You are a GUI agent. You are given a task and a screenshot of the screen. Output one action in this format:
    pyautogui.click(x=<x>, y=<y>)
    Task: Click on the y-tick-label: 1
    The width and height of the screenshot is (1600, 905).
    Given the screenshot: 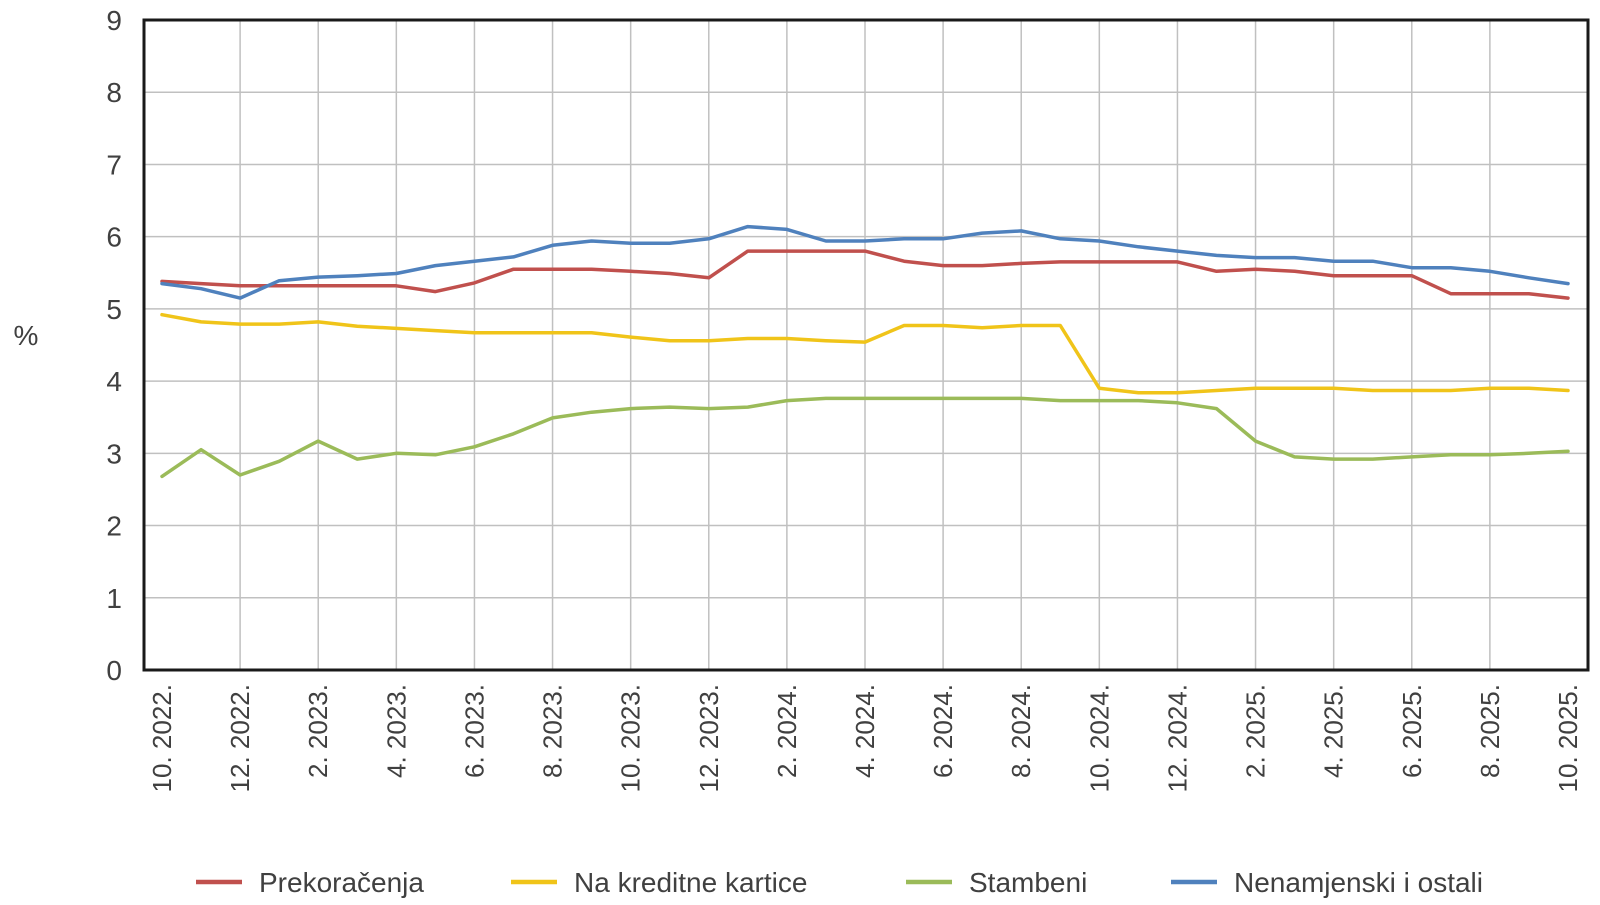 What is the action you would take?
    pyautogui.click(x=114, y=598)
    